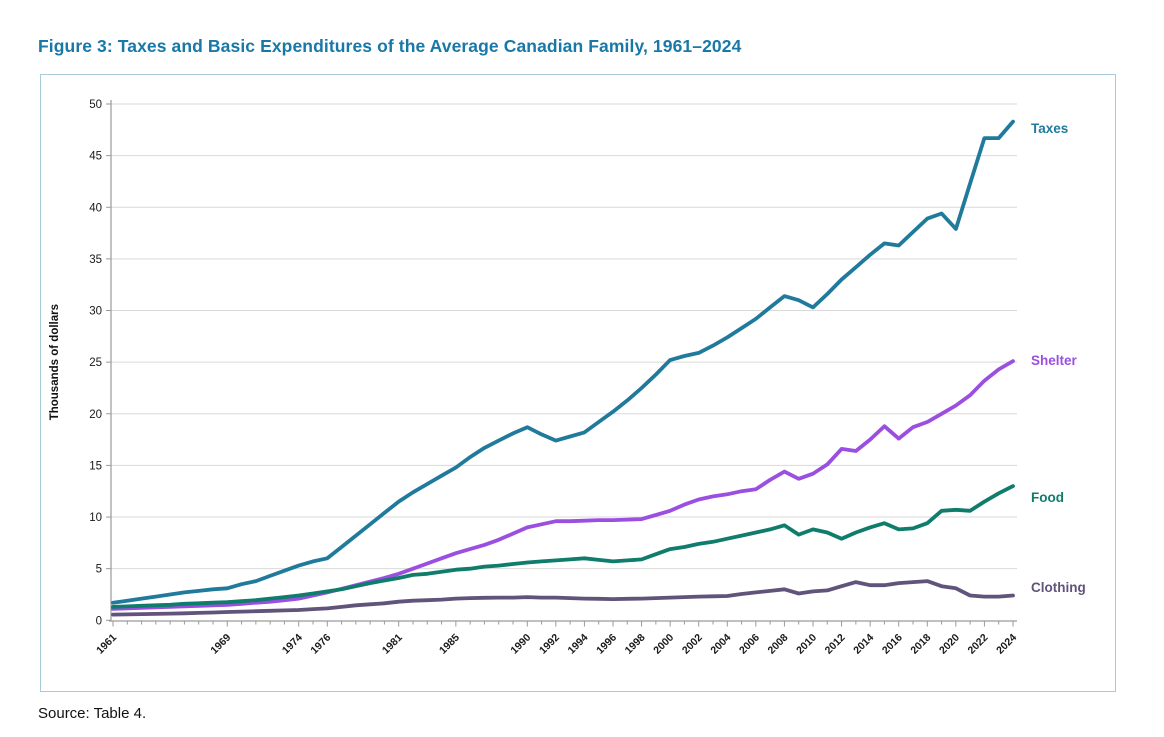  What do you see at coordinates (806, 644) in the screenshot?
I see `x-axis-tick-label: 2010` at bounding box center [806, 644].